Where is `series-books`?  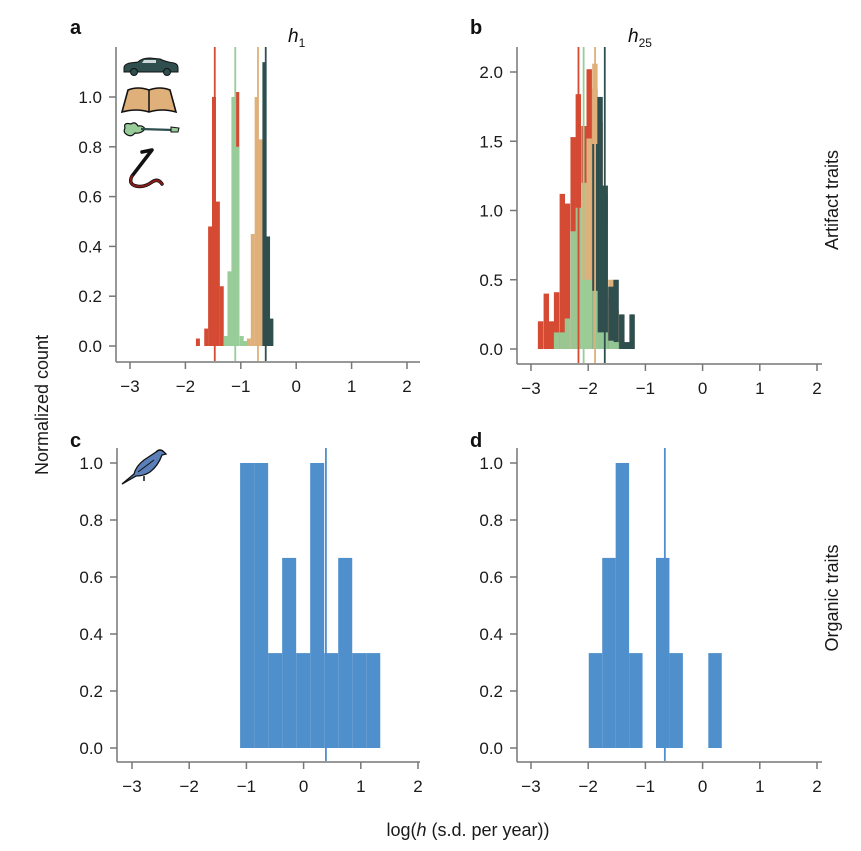 series-books is located at coordinates (254, 221).